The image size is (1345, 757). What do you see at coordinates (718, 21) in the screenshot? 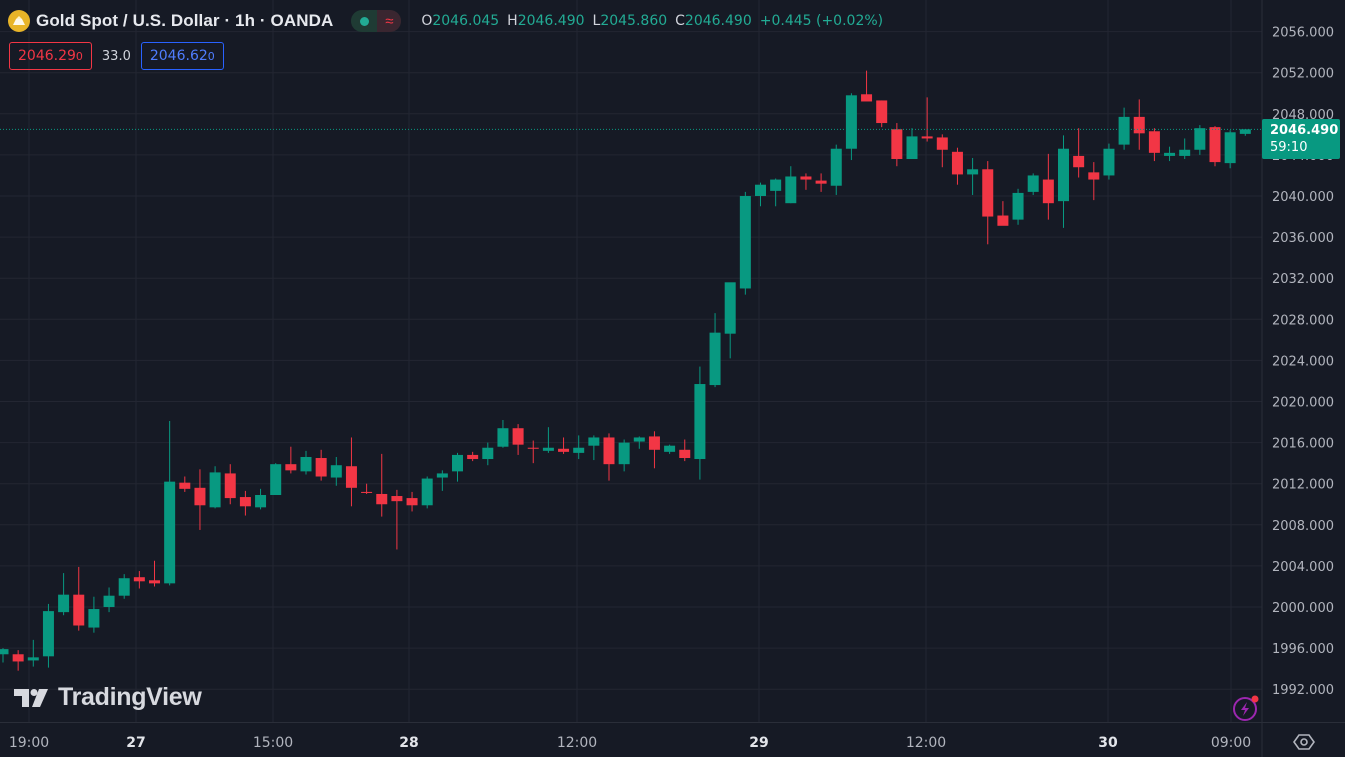
I see `close-value: 2046.490` at bounding box center [718, 21].